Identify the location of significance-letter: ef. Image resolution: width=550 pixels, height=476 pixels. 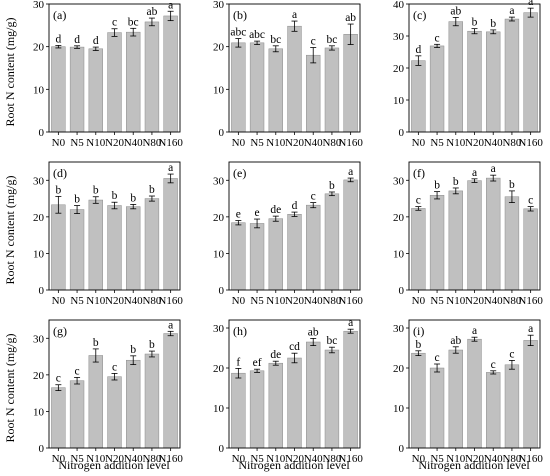
(257, 363).